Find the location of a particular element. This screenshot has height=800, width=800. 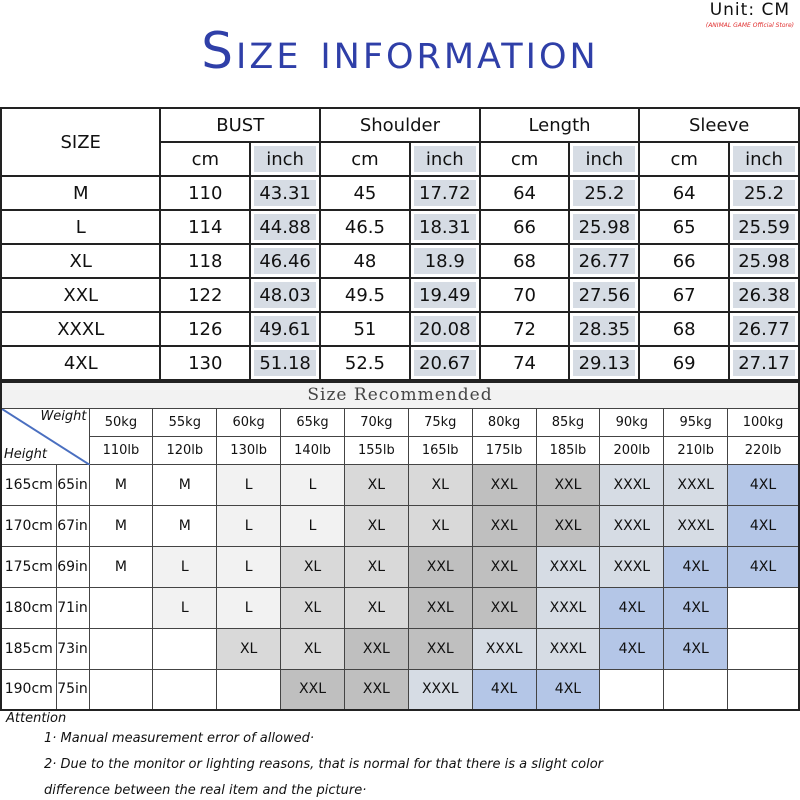

measurement: 25.98 is located at coordinates (604, 227).